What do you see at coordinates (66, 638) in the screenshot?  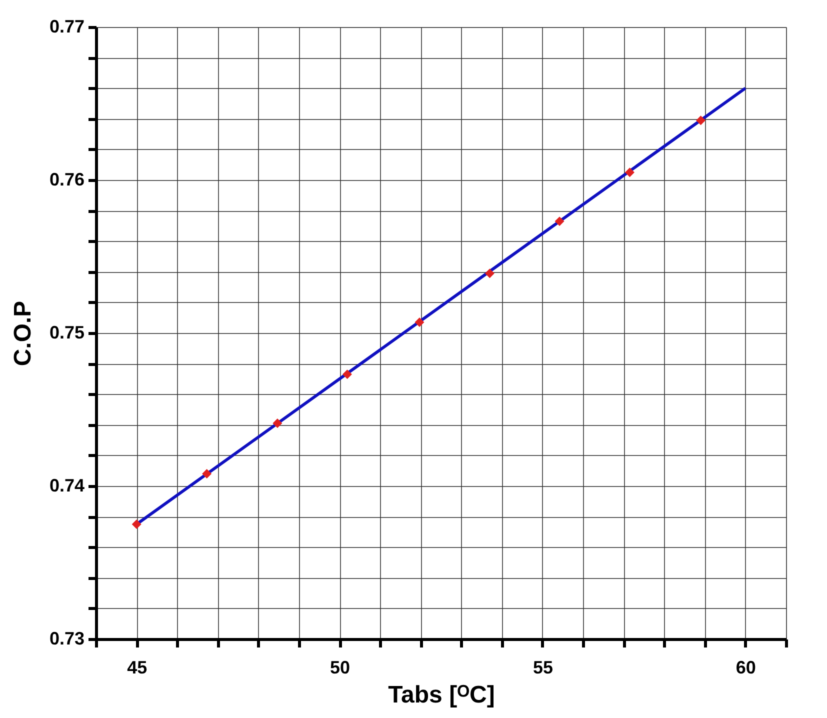 I see `y-tick-label: 0.73` at bounding box center [66, 638].